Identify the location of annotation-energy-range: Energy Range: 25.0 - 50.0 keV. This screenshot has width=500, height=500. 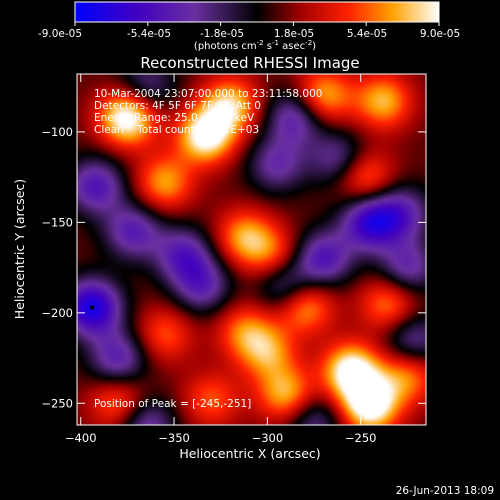
(174, 118).